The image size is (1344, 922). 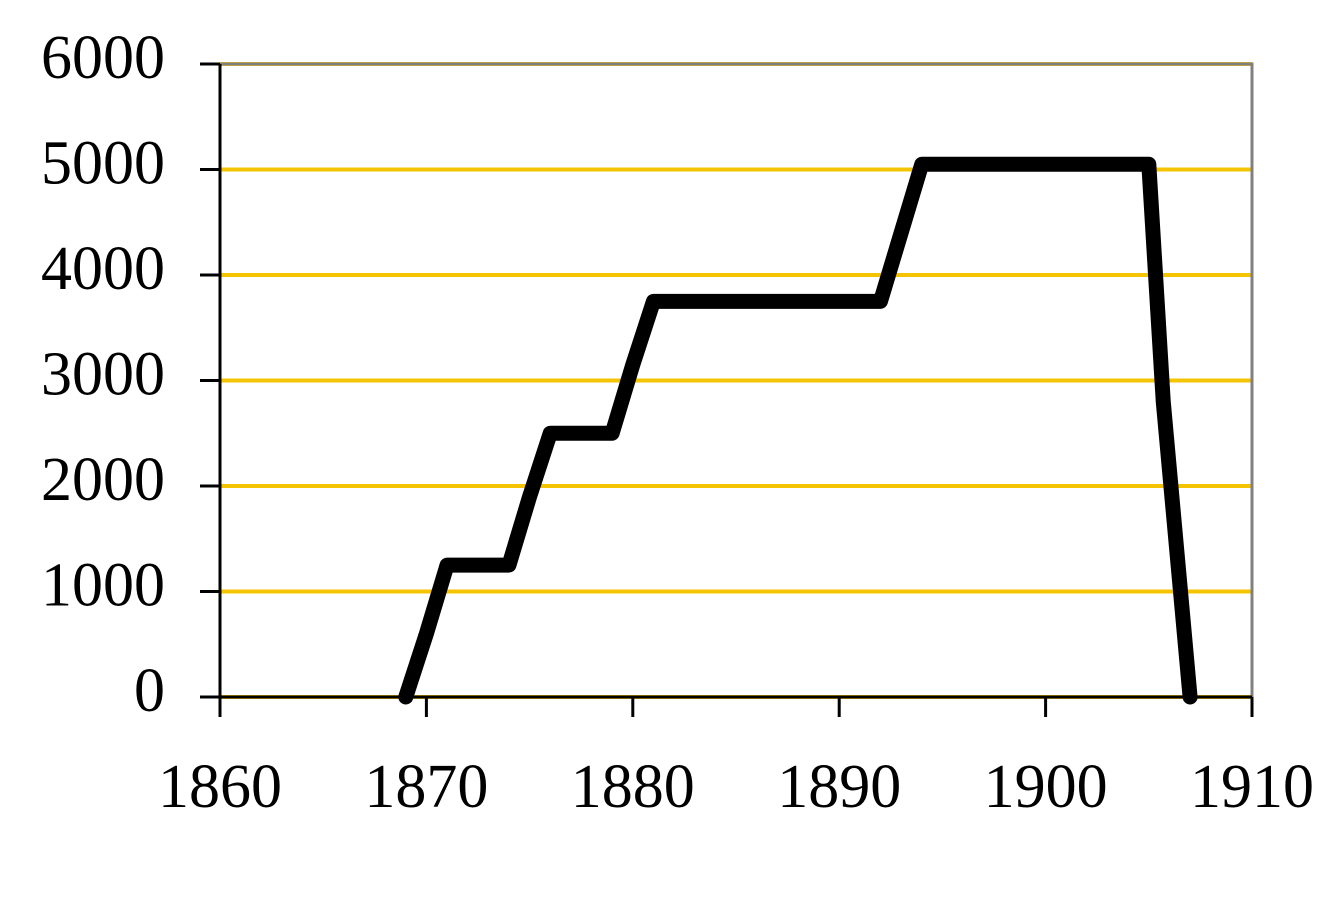 What do you see at coordinates (103, 164) in the screenshot?
I see `y-tick-label: 5000` at bounding box center [103, 164].